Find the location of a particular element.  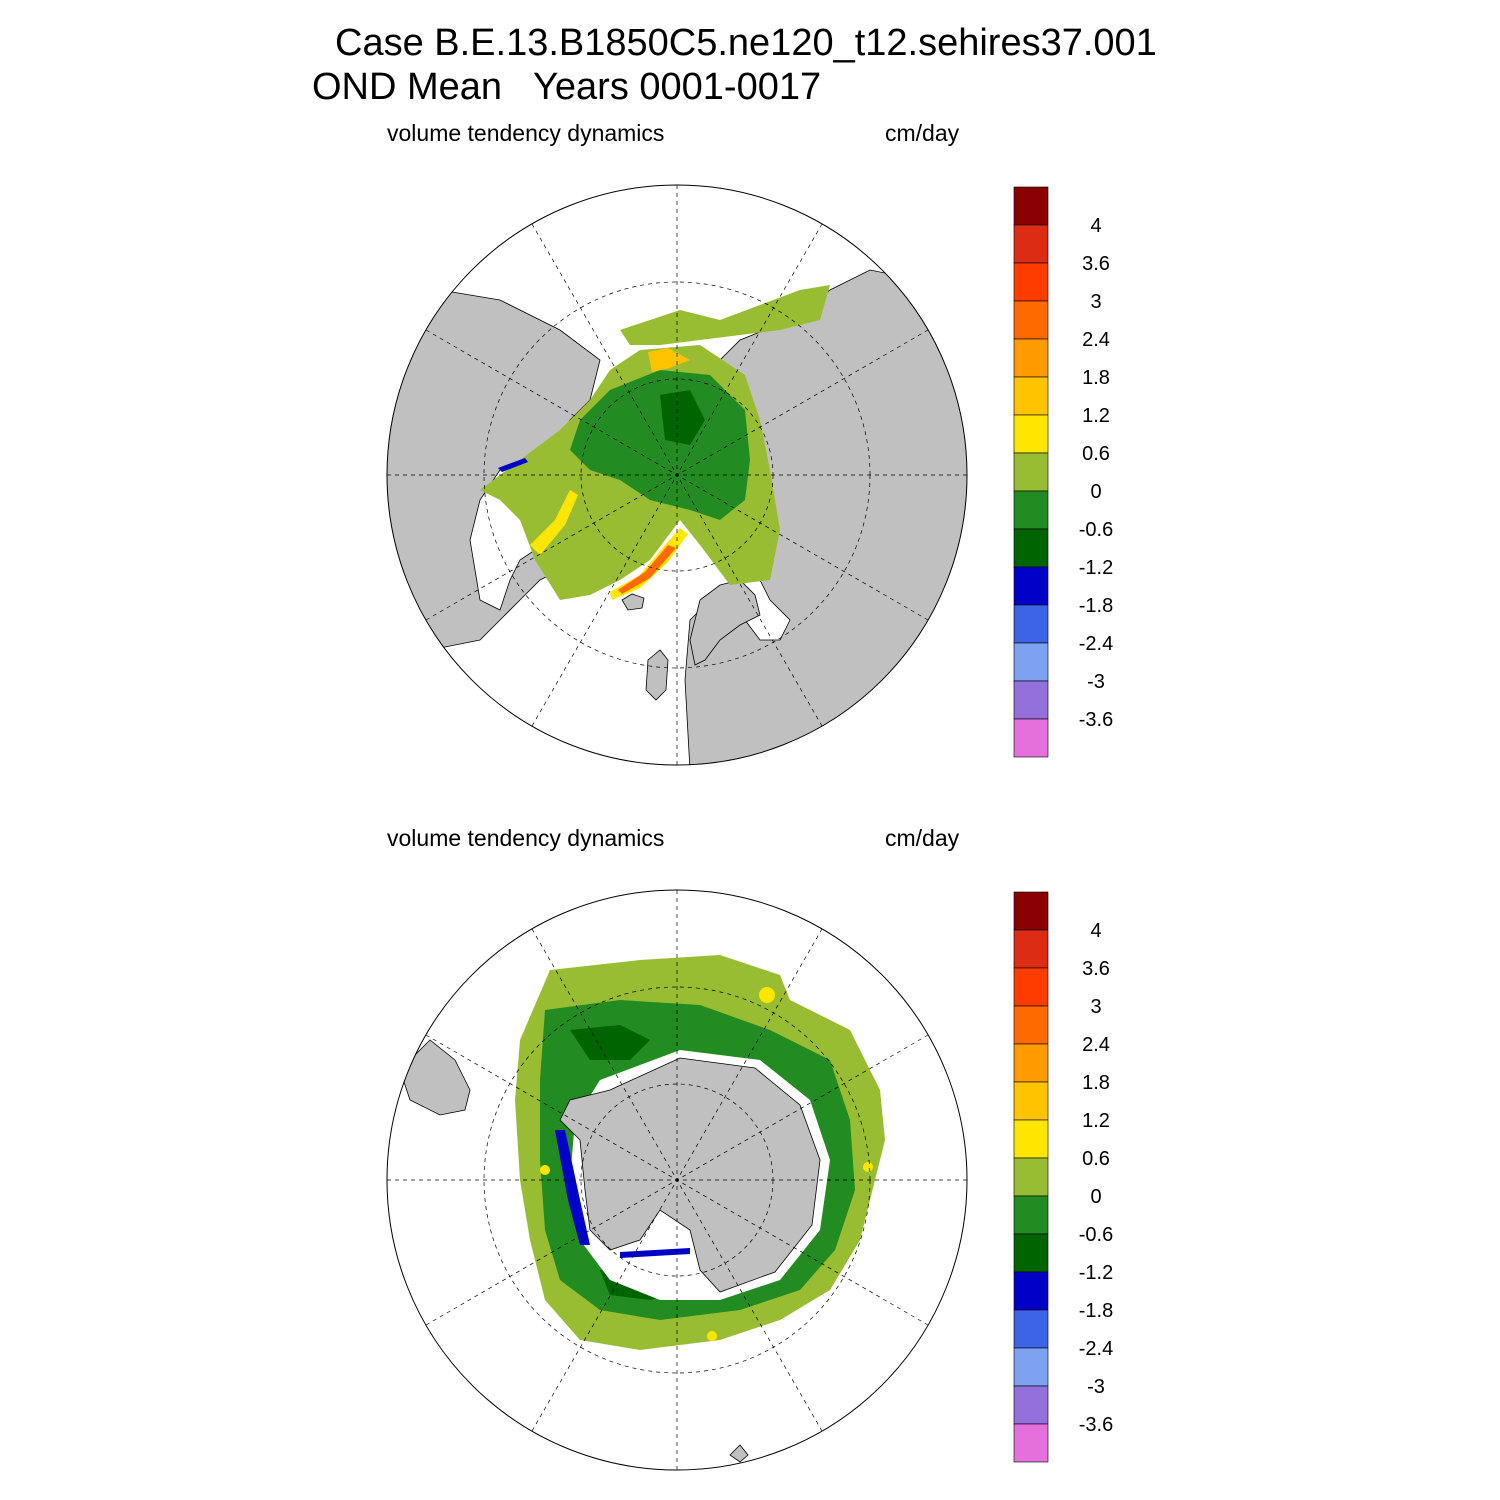

south-colorbar: 4 3.6 3 2.4 1.8 1.2 0.6 0 -0.6 -1.2 -1.8 -2.4 -3 -3.6 is located at coordinates (1063, 1177).